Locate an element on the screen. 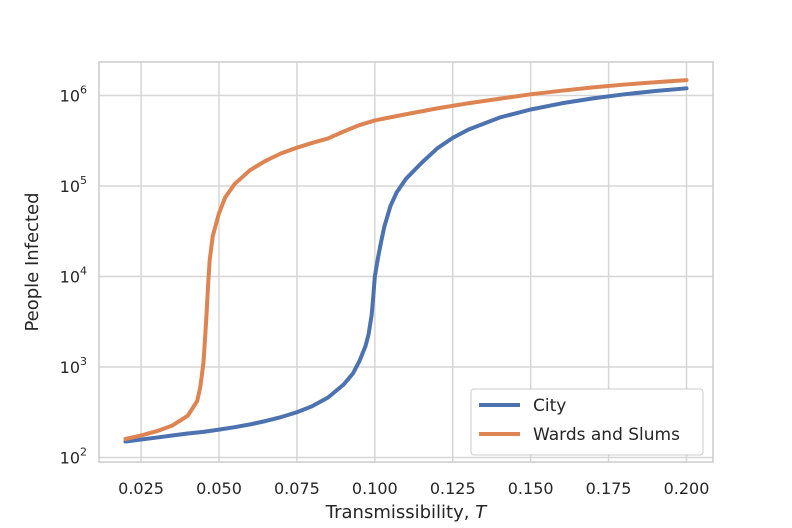 This screenshot has height=528, width=792. x-axis-ticks: 0.025 0.050 0.075 0.100 0.125 0.150 0.175 0.200 is located at coordinates (413, 488).